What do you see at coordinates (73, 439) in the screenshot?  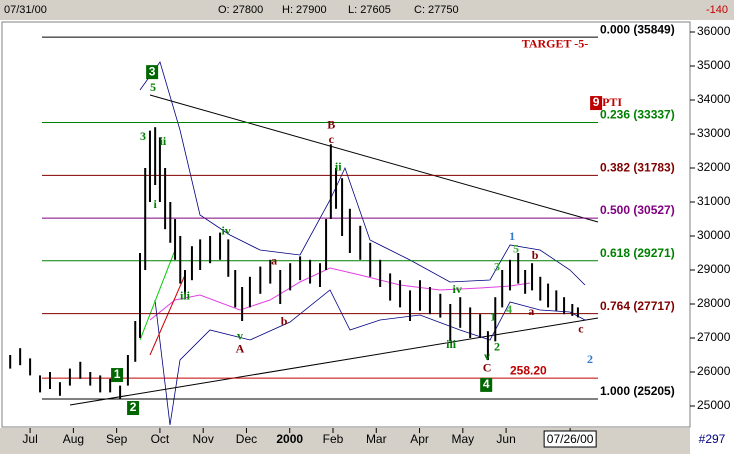 I see `x-tick-label: Aug` at bounding box center [73, 439].